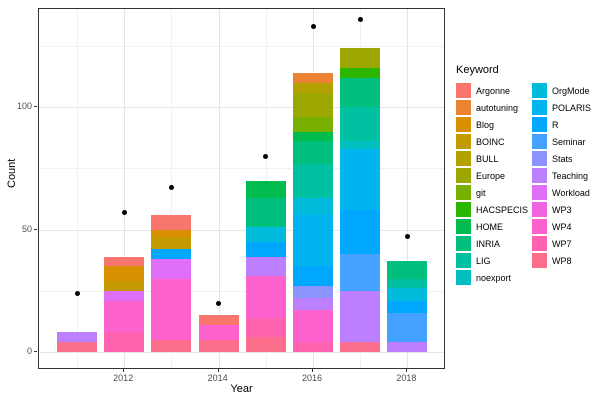 This screenshot has height=400, width=600. I want to click on legend-label: HACSPECIS, so click(502, 209).